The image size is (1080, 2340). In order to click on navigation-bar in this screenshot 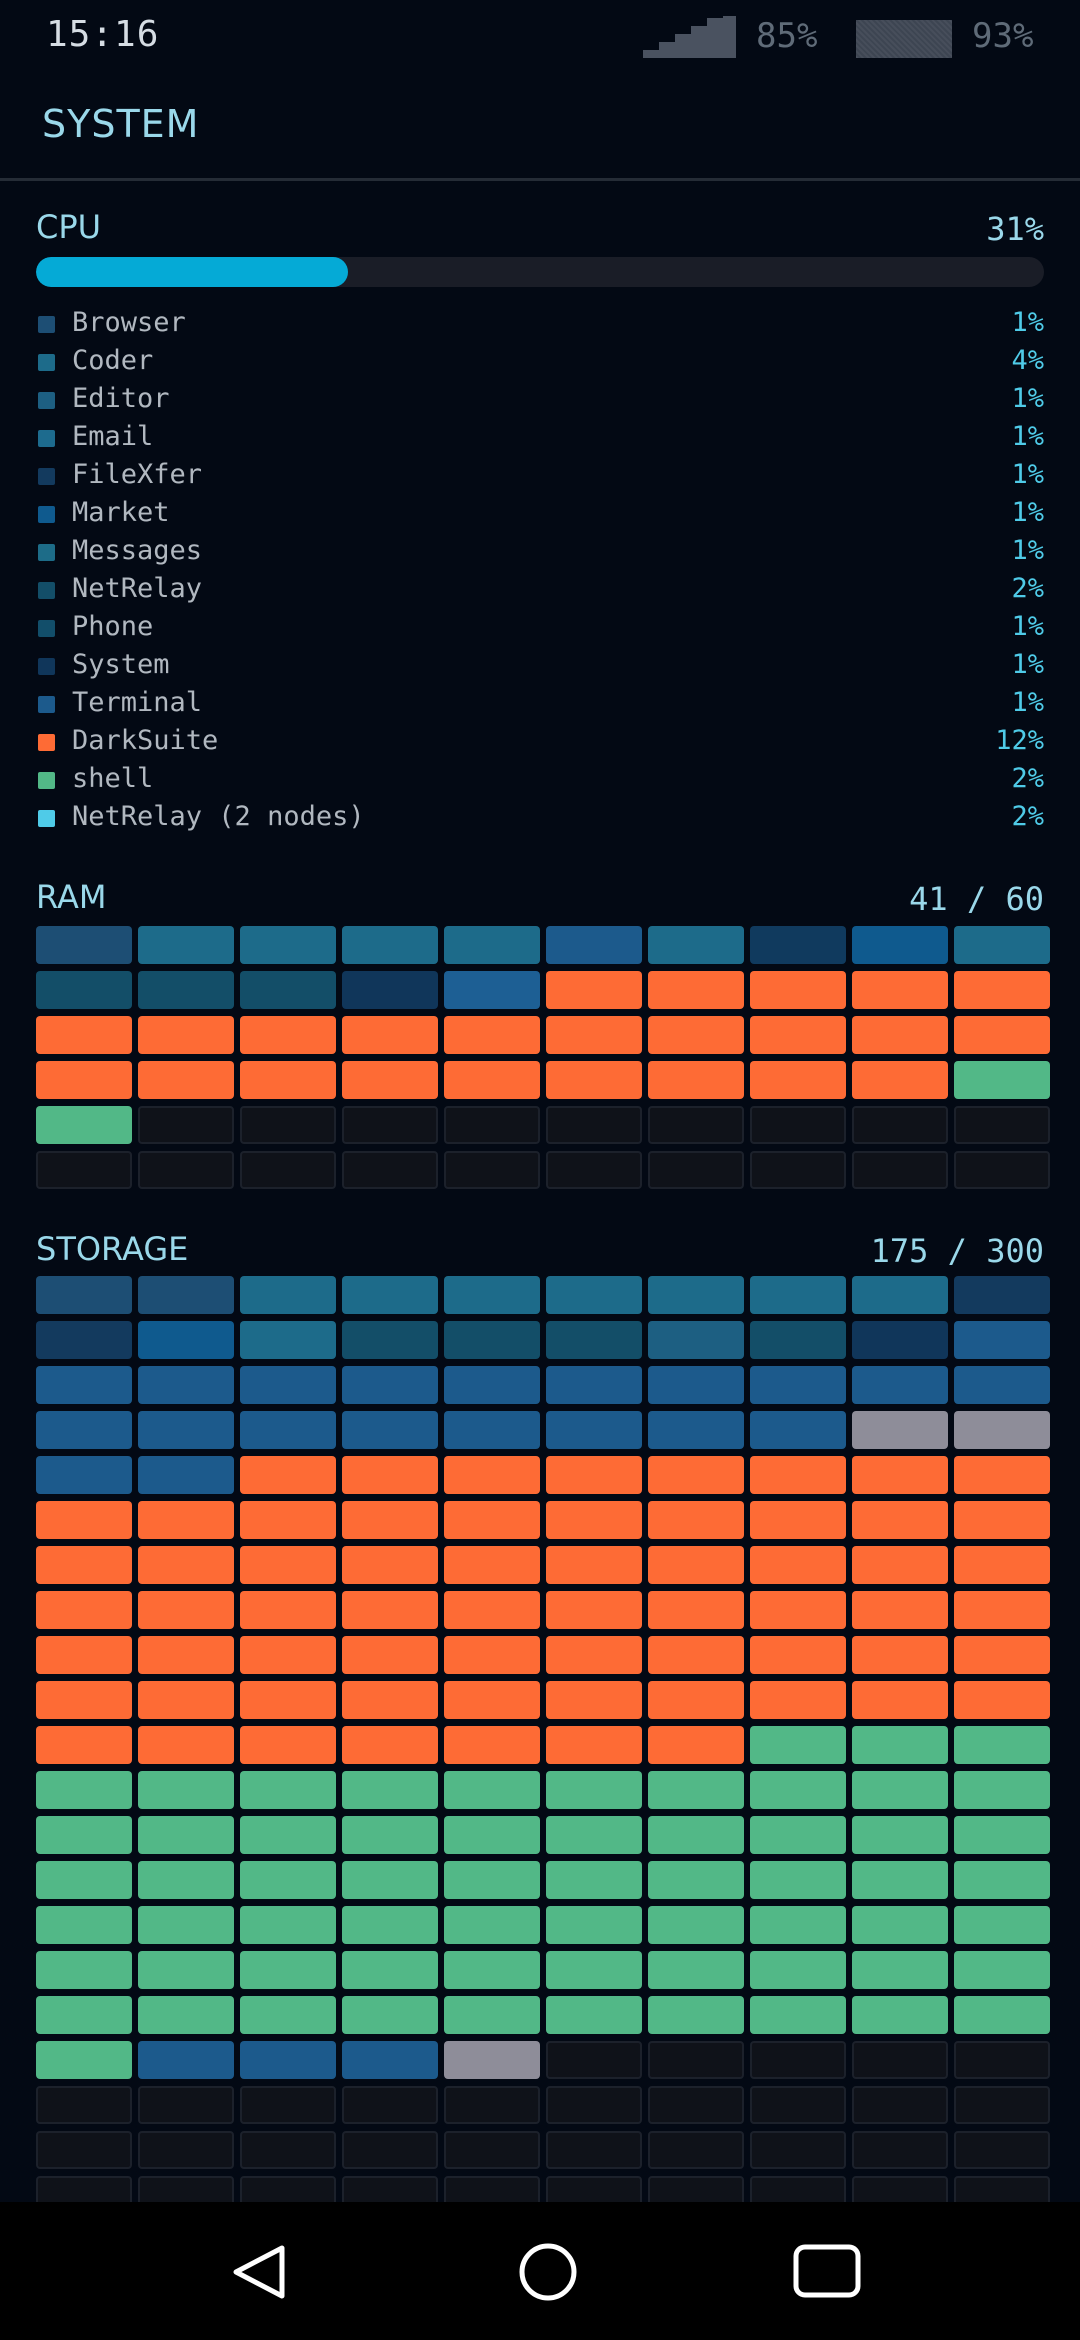, I will do `click(540, 2271)`.